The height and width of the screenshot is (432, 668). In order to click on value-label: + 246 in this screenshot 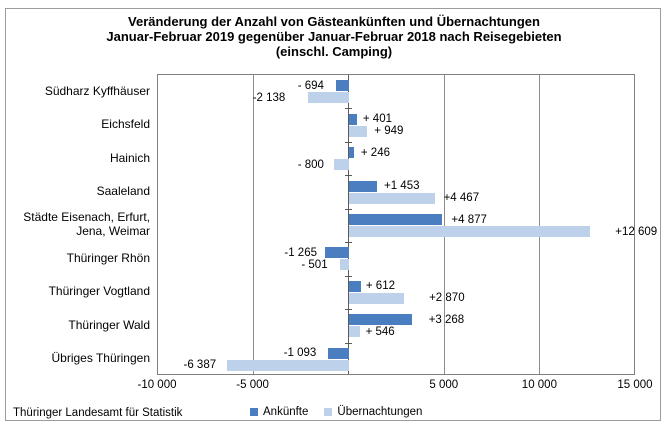, I will do `click(375, 152)`.